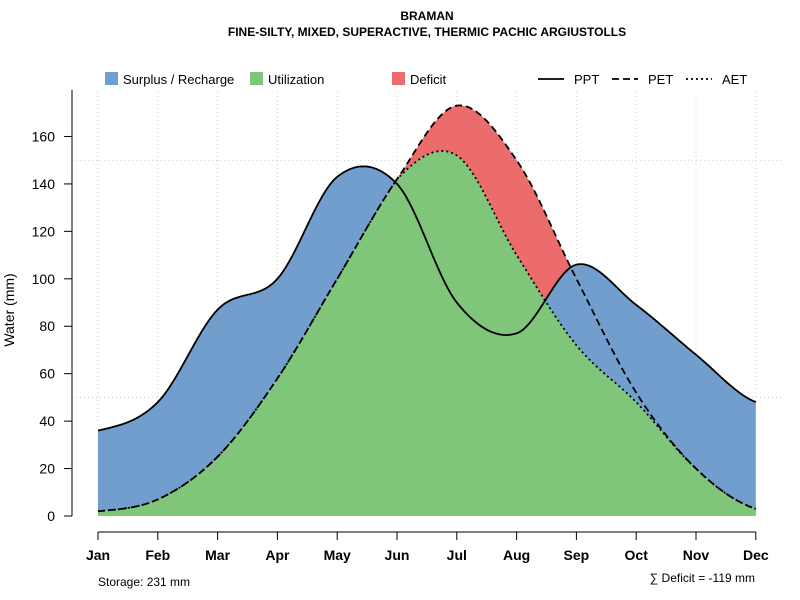 This screenshot has height=600, width=800. Describe the element at coordinates (178, 79) in the screenshot. I see `legend-label: Surplus / Recharge` at that location.